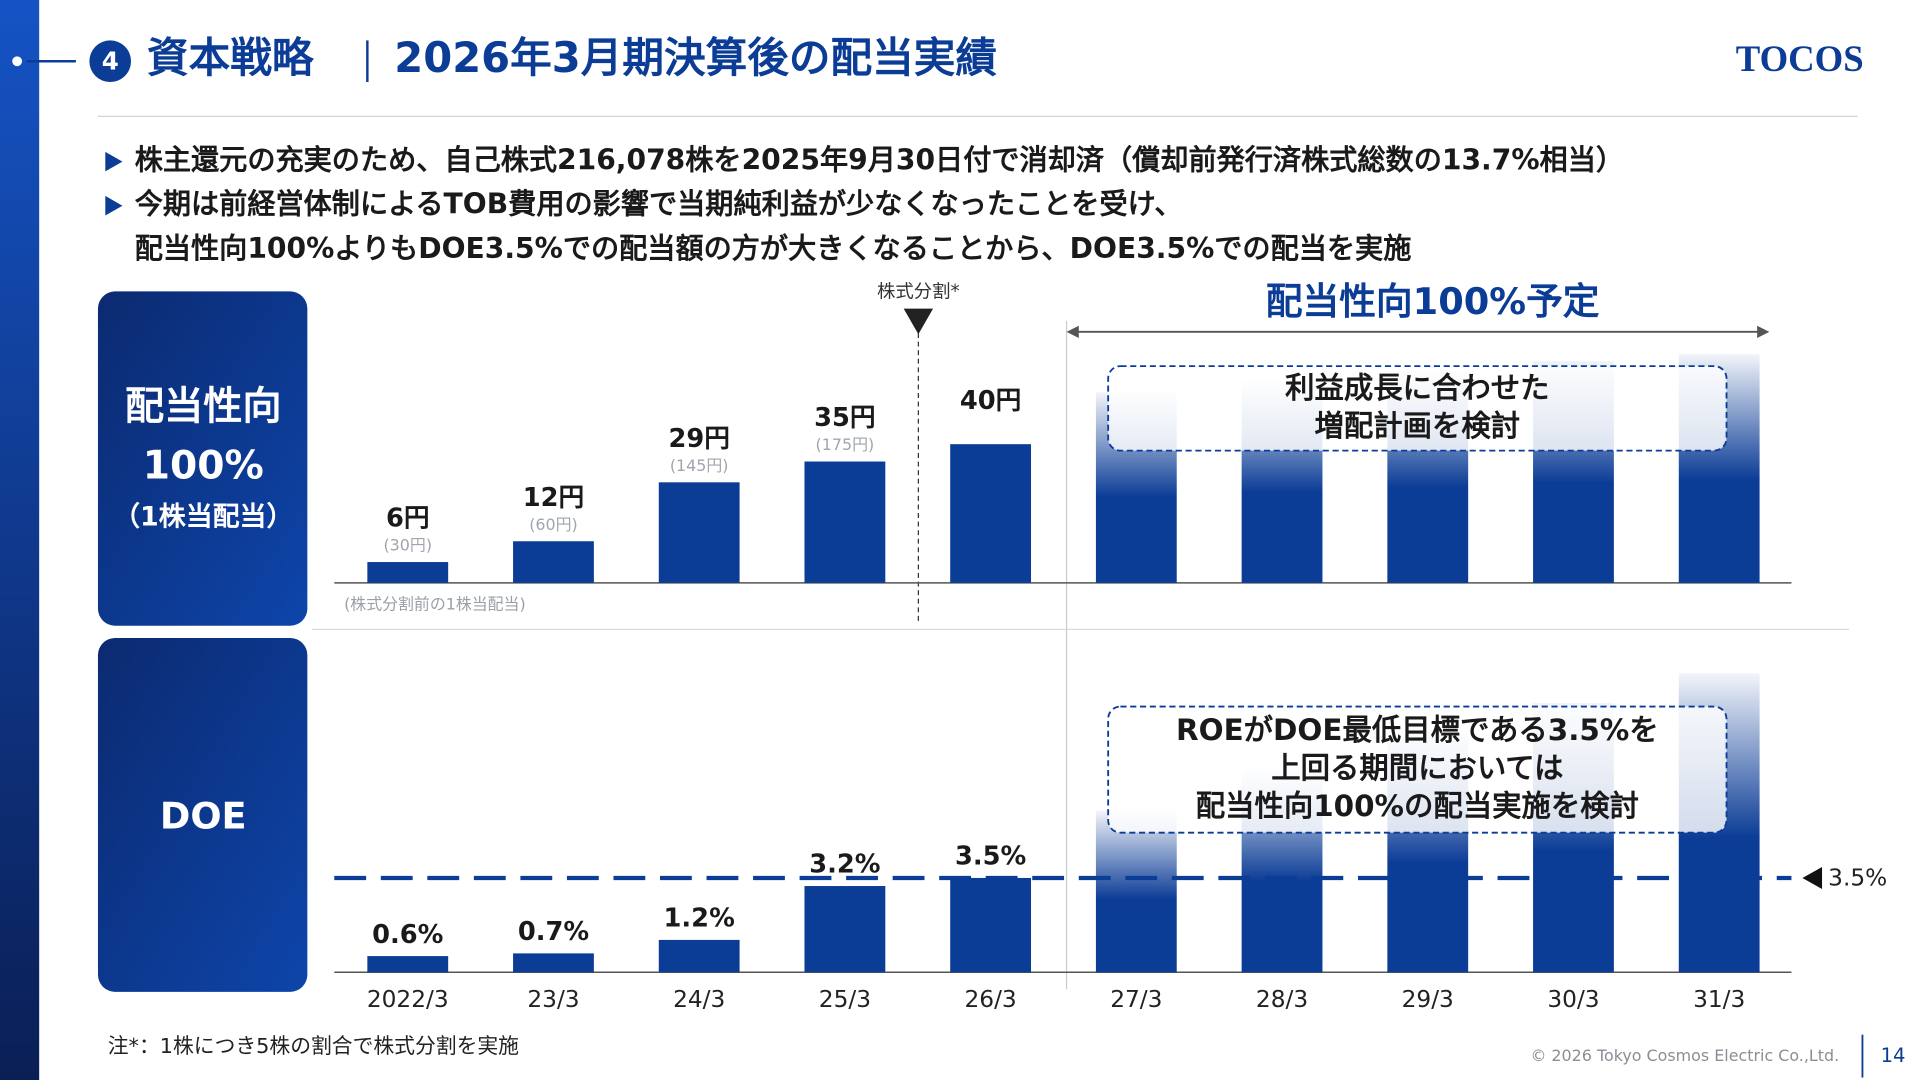 The image size is (1920, 1080). I want to click on side-stripe, so click(20, 540).